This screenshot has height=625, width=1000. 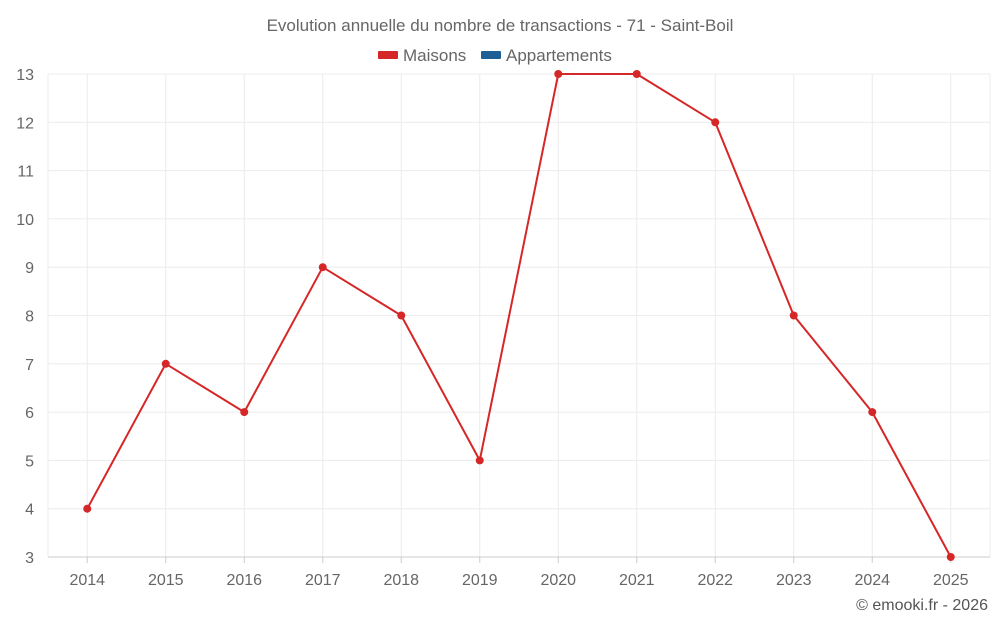 I want to click on y-tick-label: 3, so click(x=29, y=558).